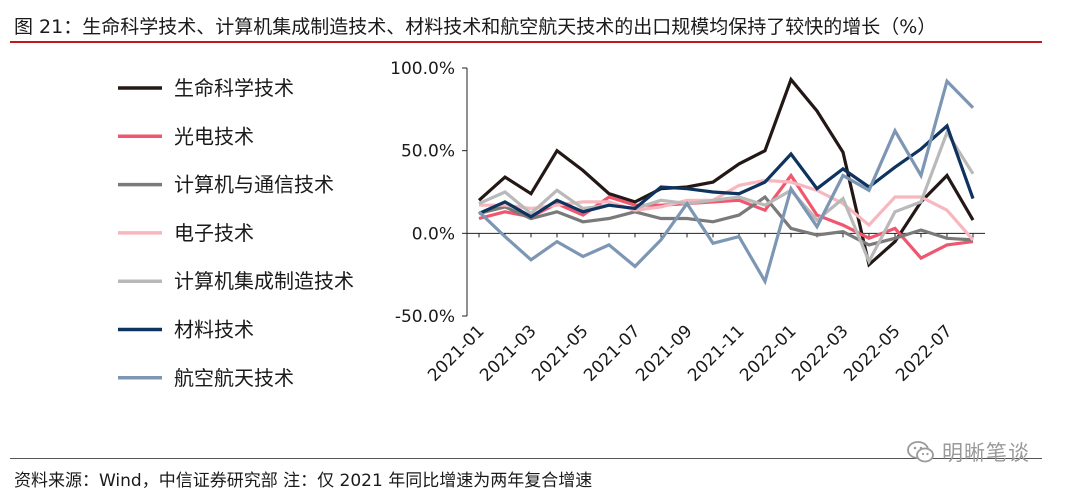 The height and width of the screenshot is (503, 1080). What do you see at coordinates (920, 452) in the screenshot?
I see `wechat-icon` at bounding box center [920, 452].